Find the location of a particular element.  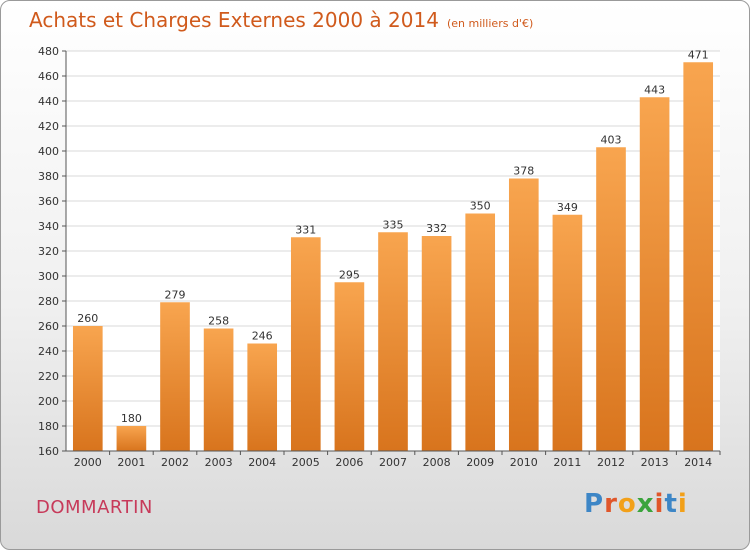

logo-letter: r is located at coordinates (611, 504).